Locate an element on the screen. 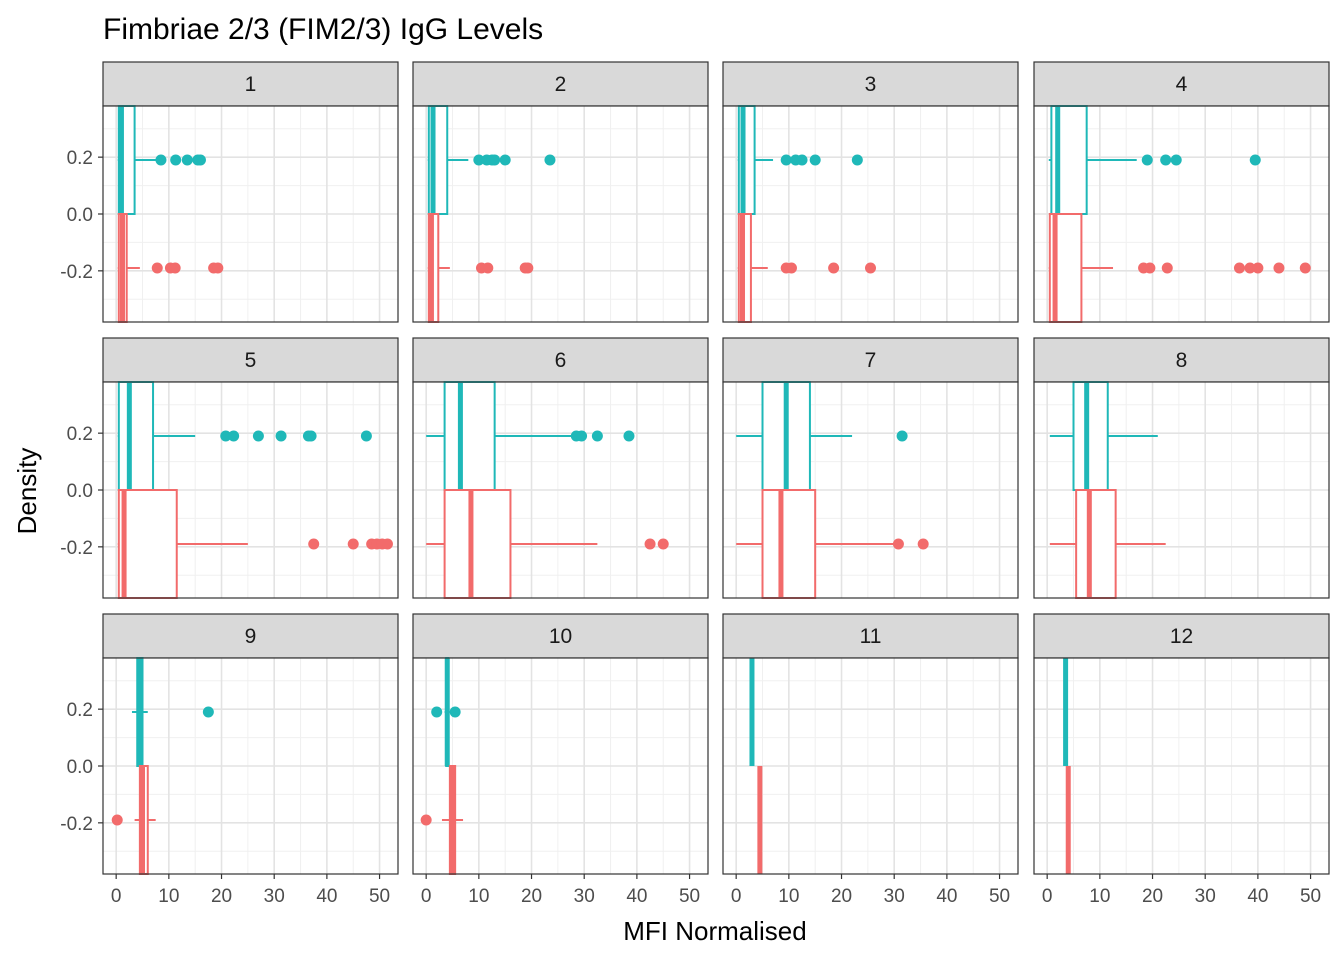 This screenshot has height=960, width=1344. strip-label: 11 is located at coordinates (871, 636).